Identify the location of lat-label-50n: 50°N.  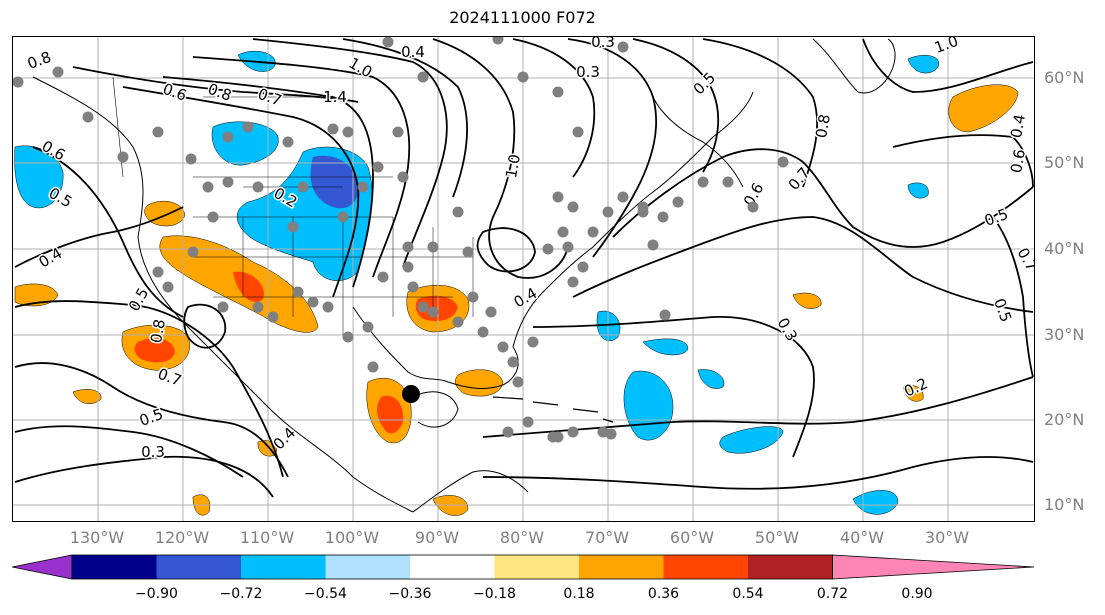
(1064, 162).